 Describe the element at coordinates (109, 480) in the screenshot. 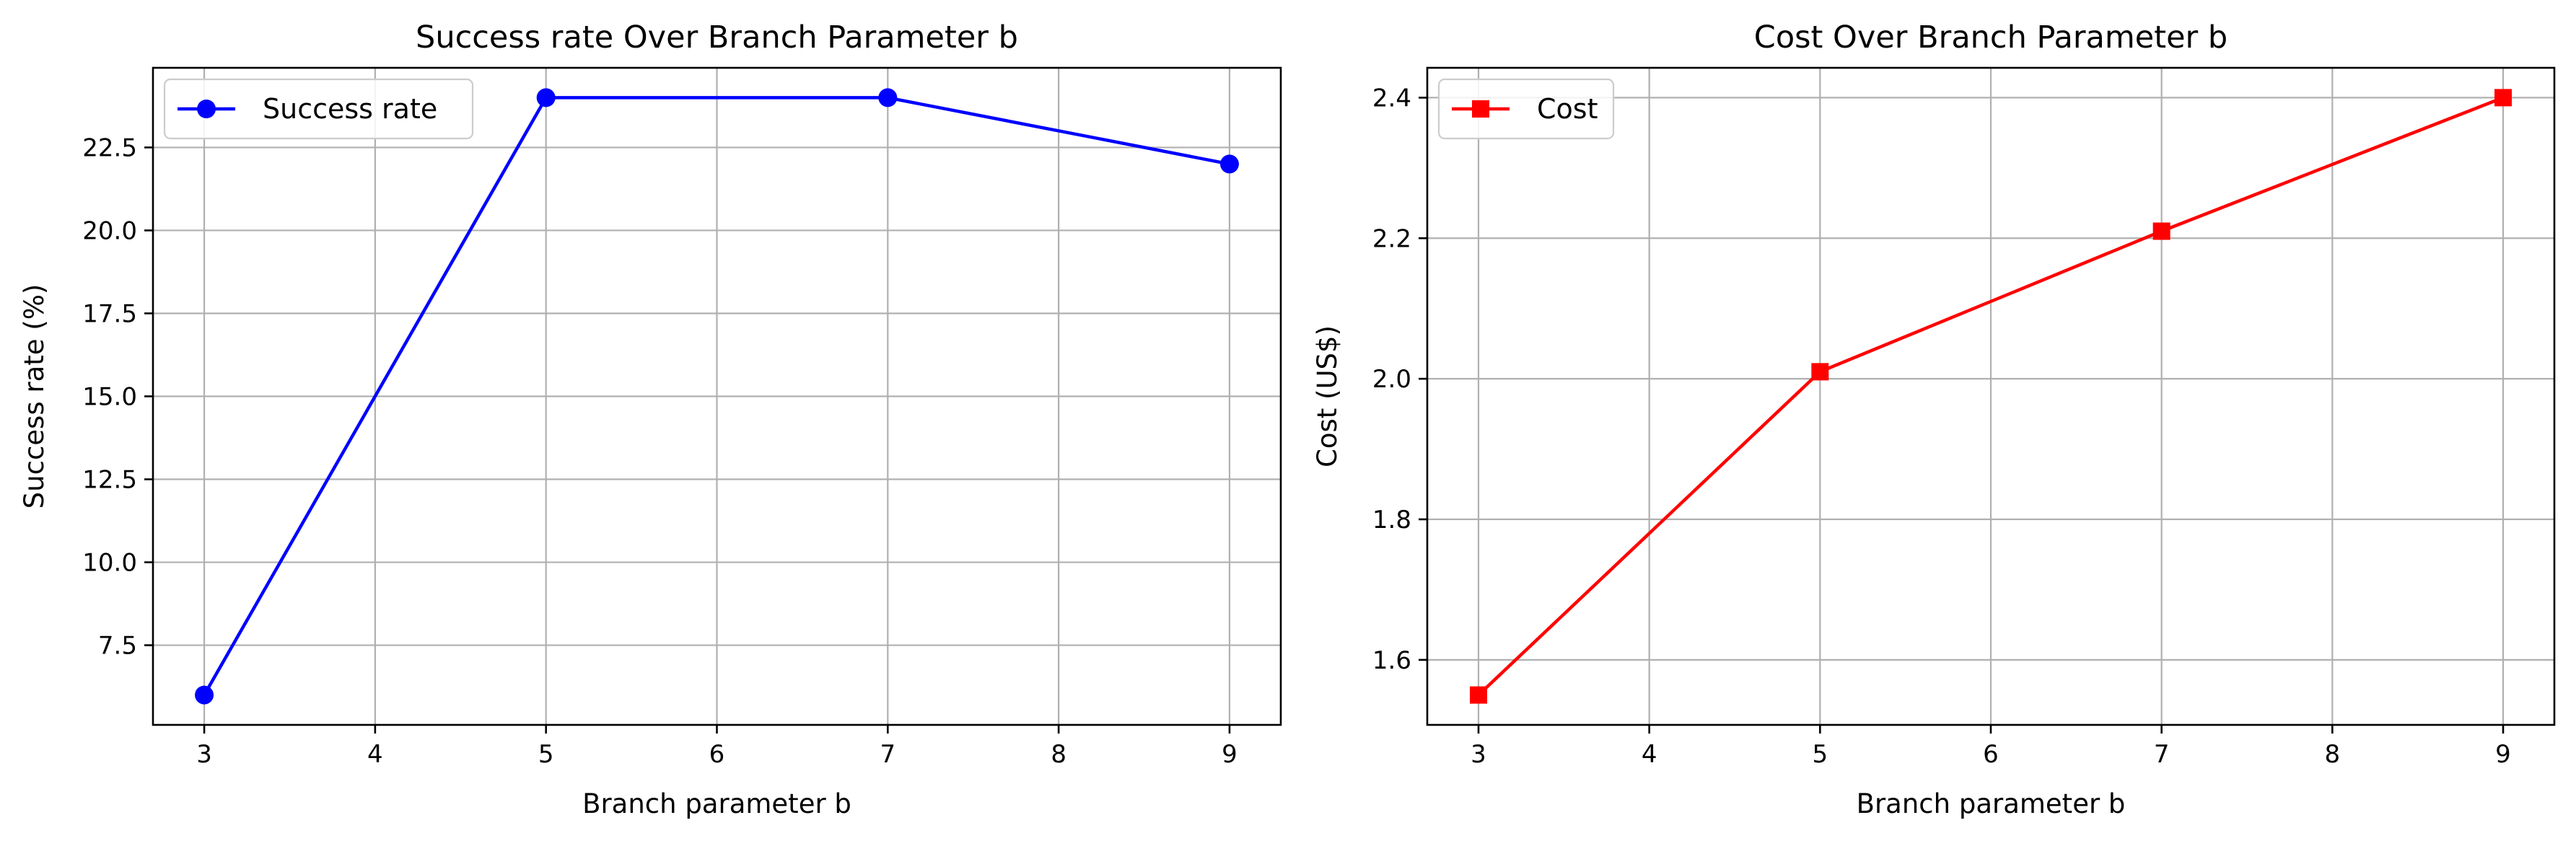

I see `y-tick-label: 12.5` at that location.